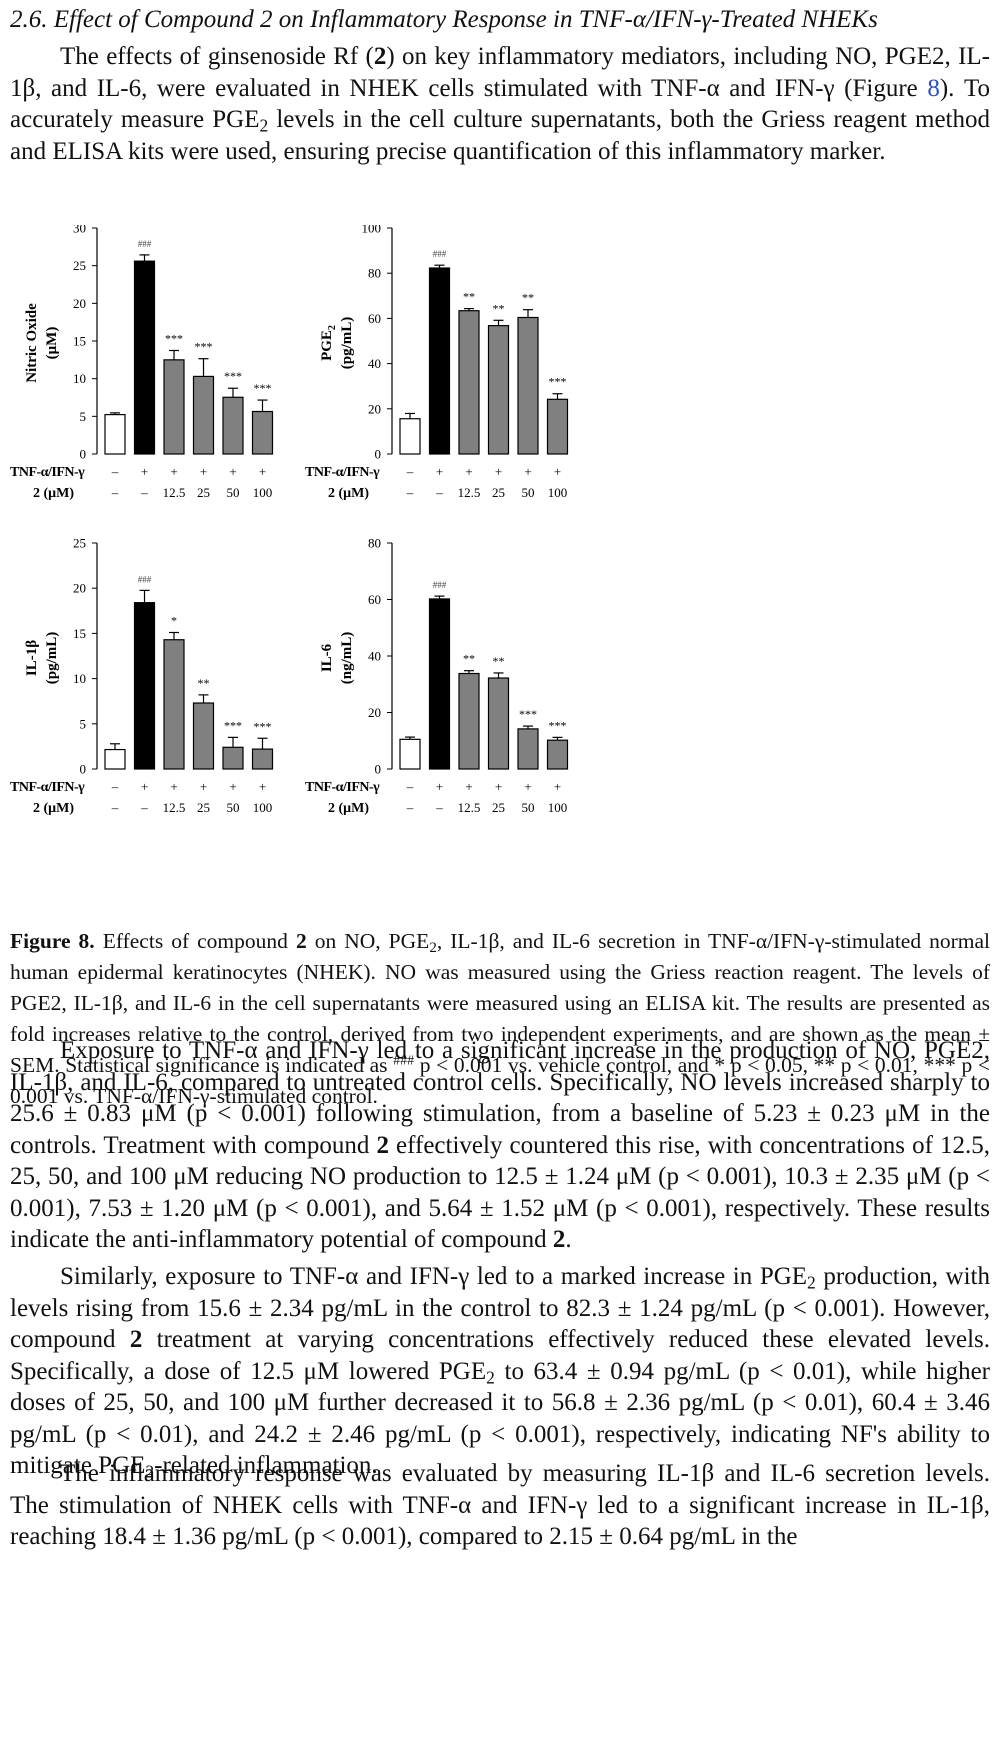 This screenshot has height=1745, width=1001. I want to click on superscript: ###, so click(404, 1061).